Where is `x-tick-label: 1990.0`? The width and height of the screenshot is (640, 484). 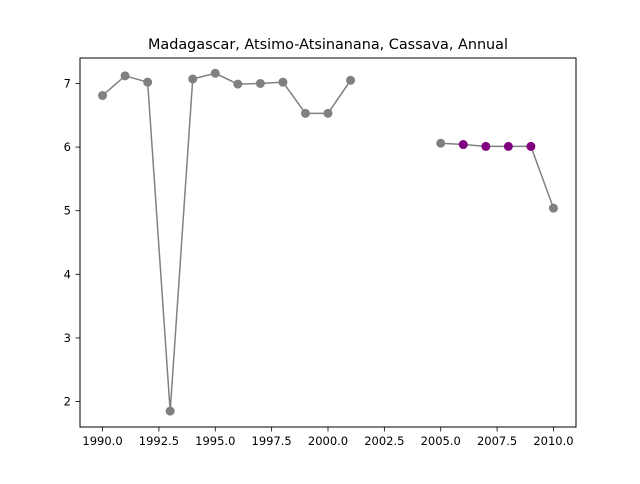
x-tick-label: 1990.0 is located at coordinates (102, 441).